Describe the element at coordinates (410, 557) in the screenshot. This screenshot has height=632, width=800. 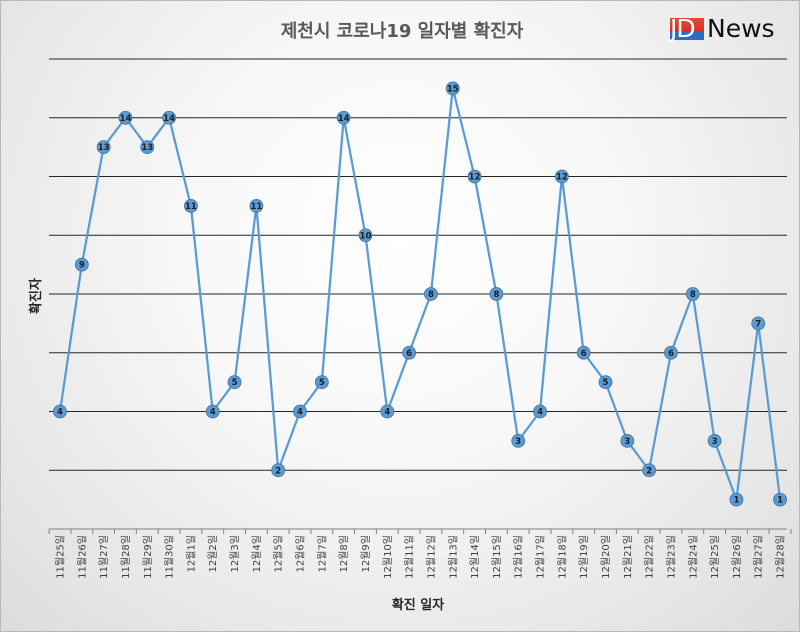
I see `x-tick-label: 12월11일` at that location.